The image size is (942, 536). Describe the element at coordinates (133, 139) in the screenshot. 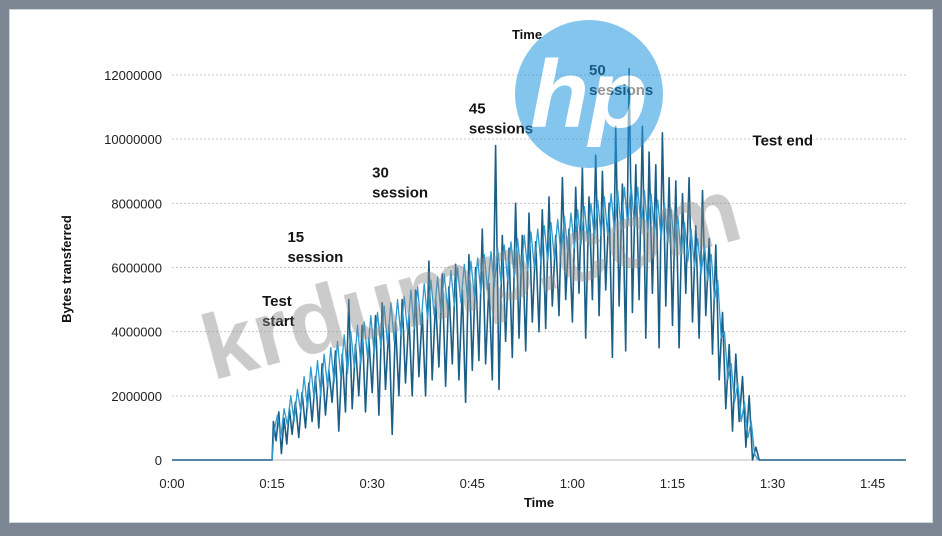

I see `y-tick-label: 10000000` at that location.